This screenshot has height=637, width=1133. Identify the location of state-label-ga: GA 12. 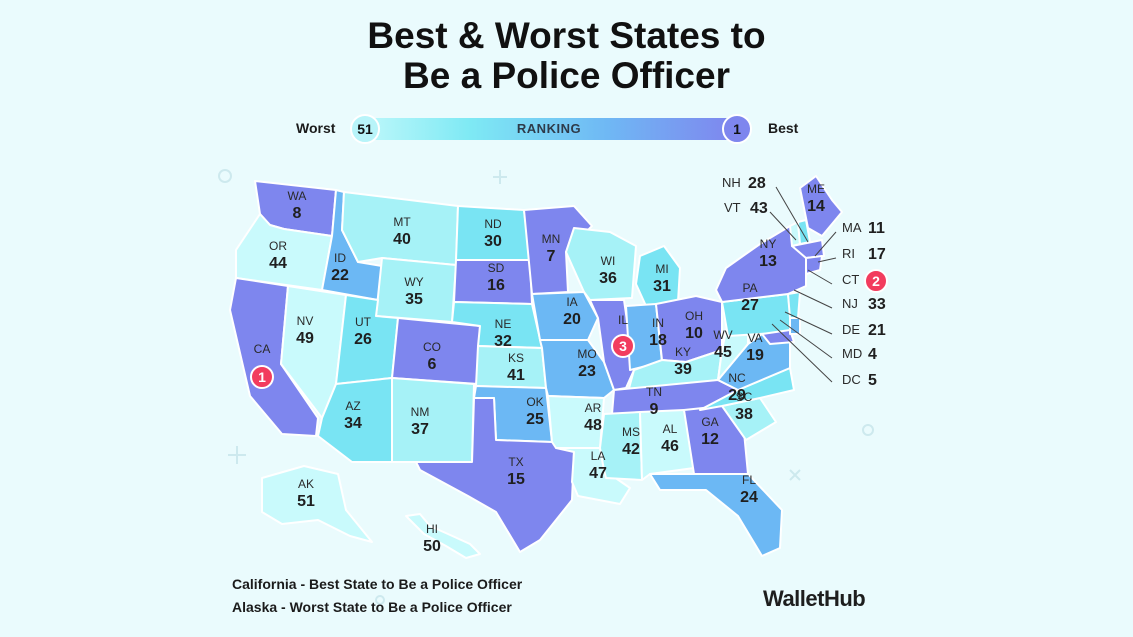
(710, 431).